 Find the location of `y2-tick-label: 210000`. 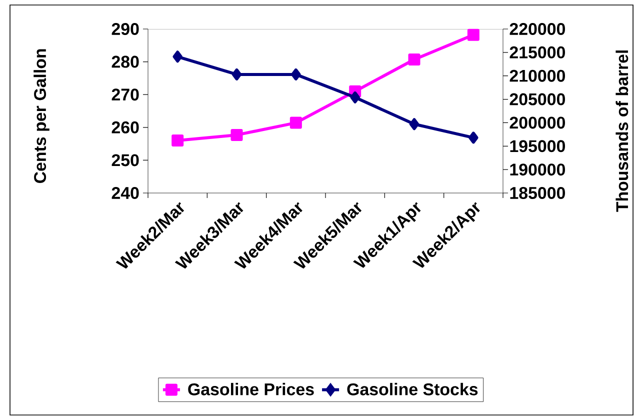

y2-tick-label: 210000 is located at coordinates (537, 76).